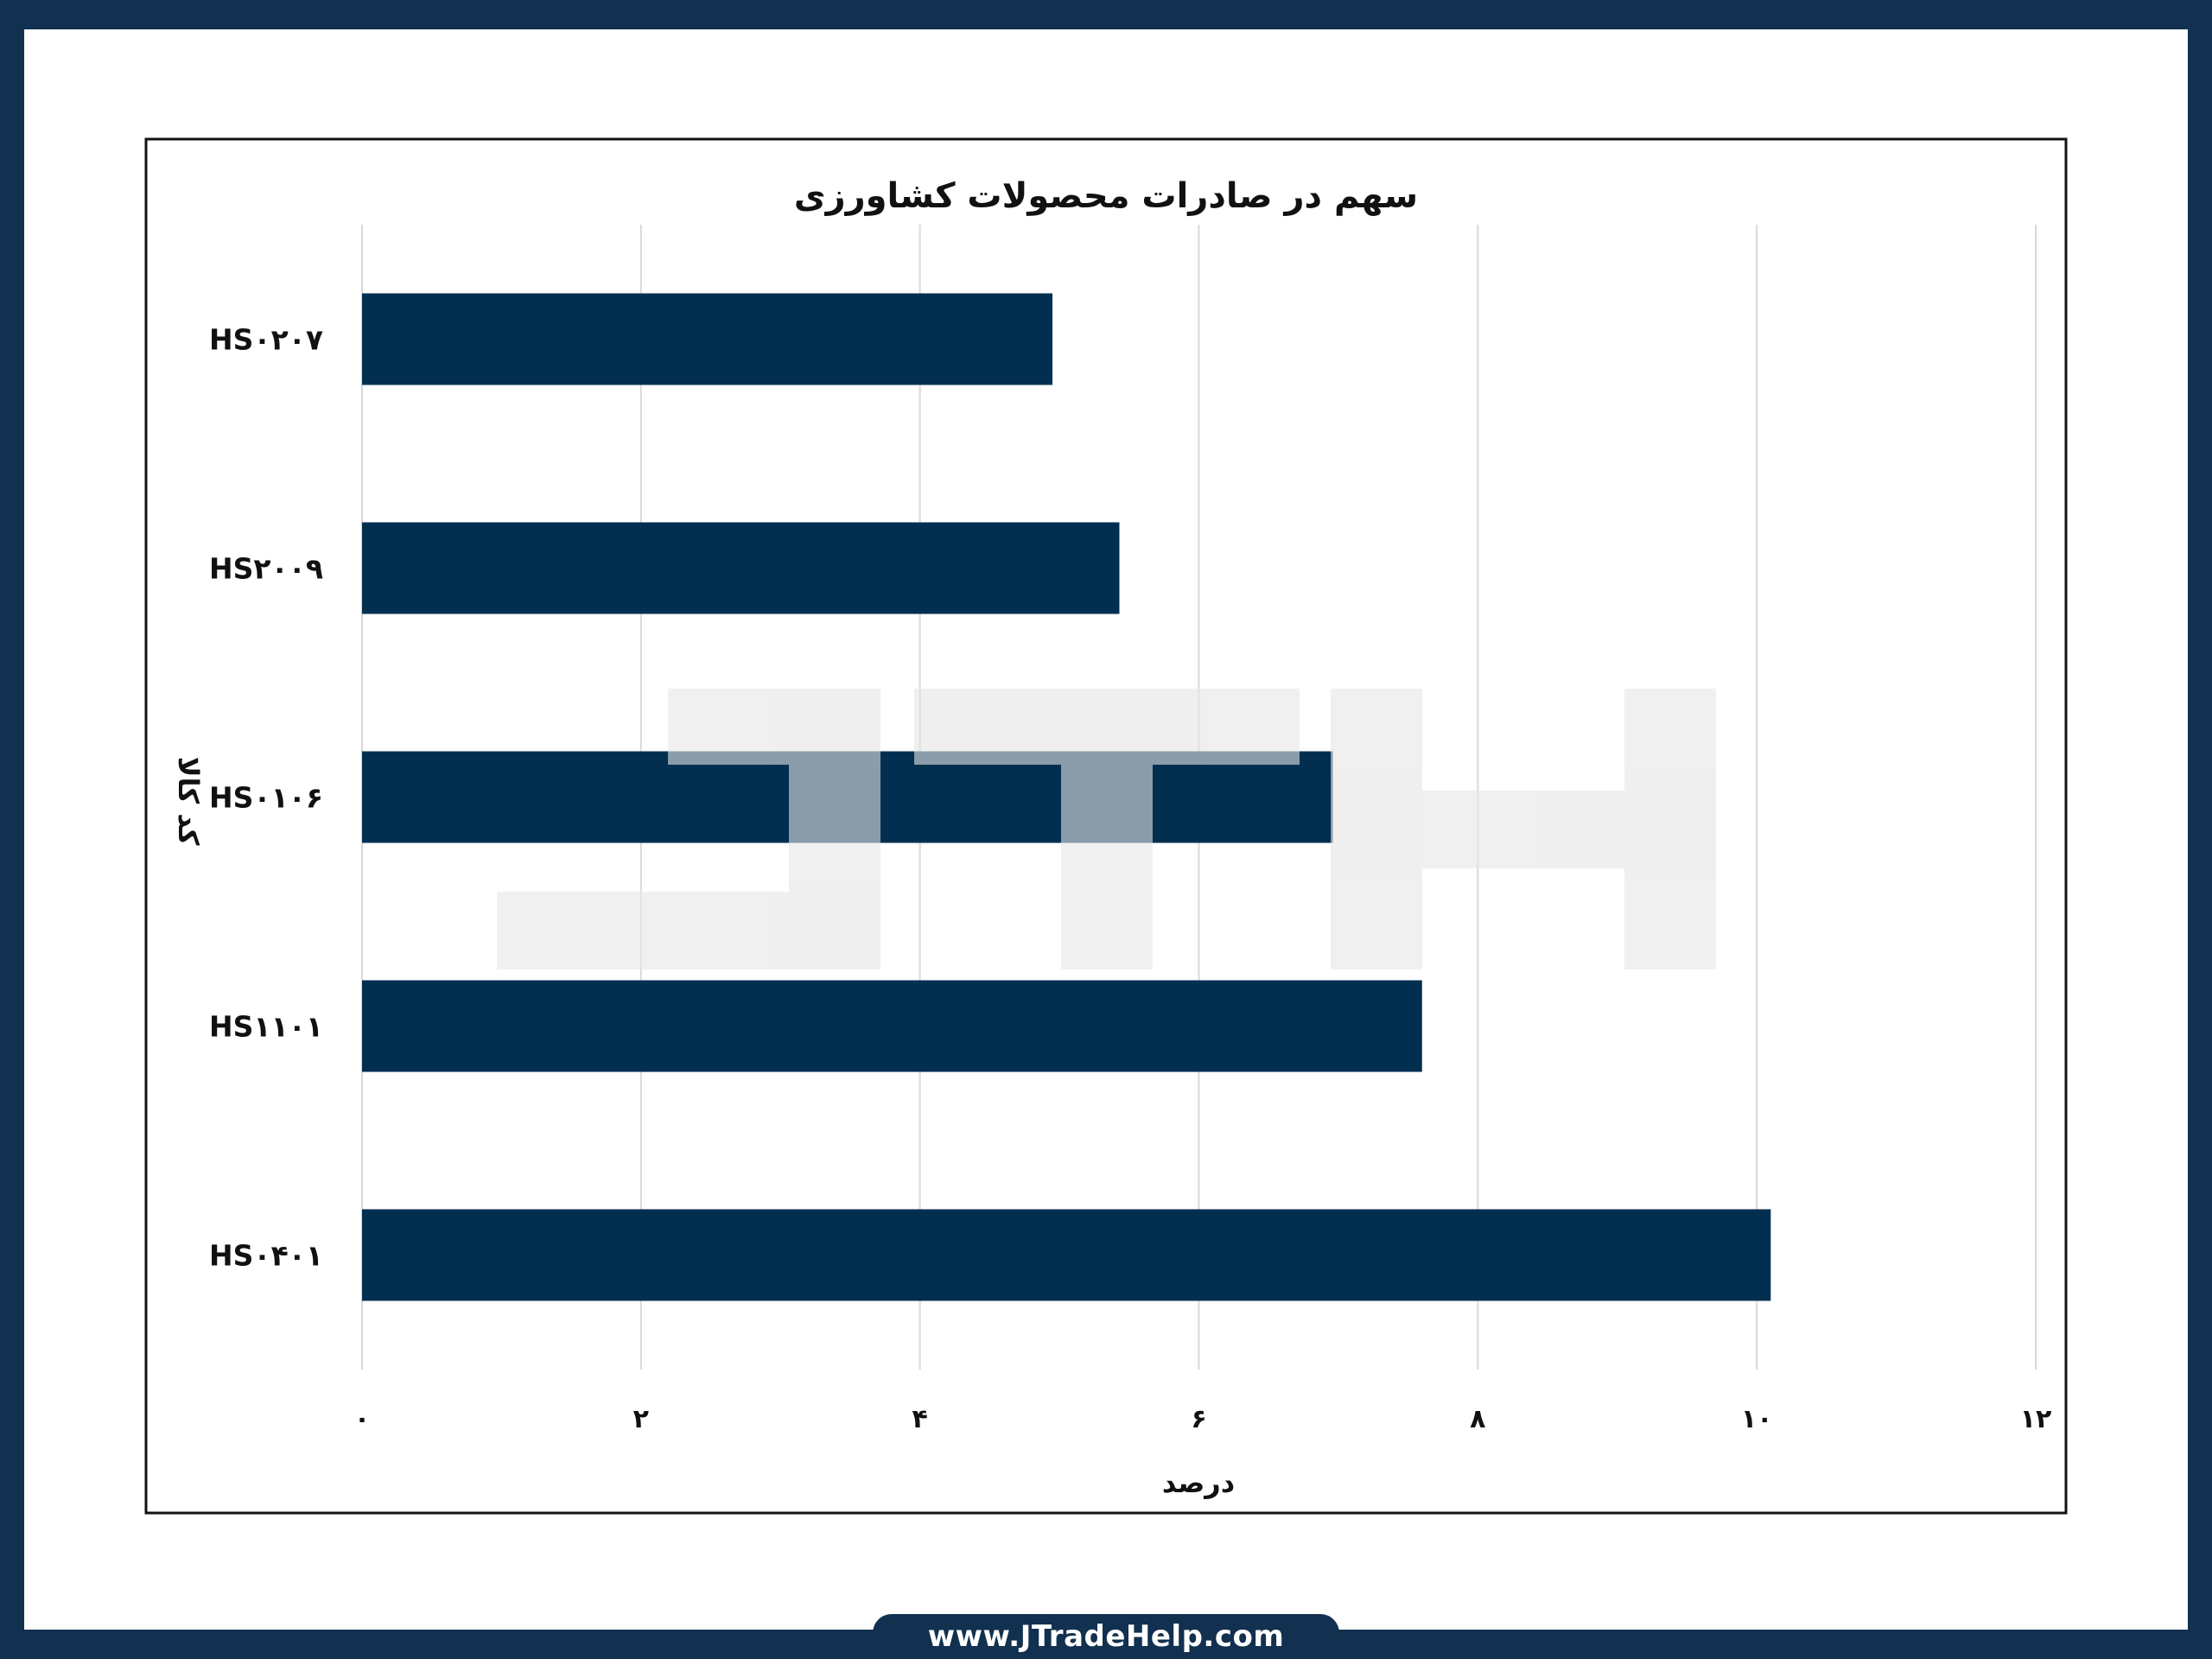 Image resolution: width=2212 pixels, height=1659 pixels. I want to click on website-url-text: www.JTradeHelp.com, so click(1106, 1636).